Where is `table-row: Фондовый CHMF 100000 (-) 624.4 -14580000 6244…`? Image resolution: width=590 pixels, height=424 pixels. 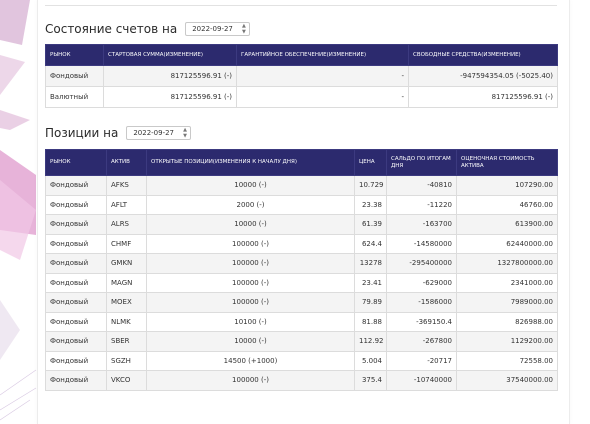
table-row: Фондовый CHMF 100000 (-) 624.4 -14580000 6244… is located at coordinates (301, 243).